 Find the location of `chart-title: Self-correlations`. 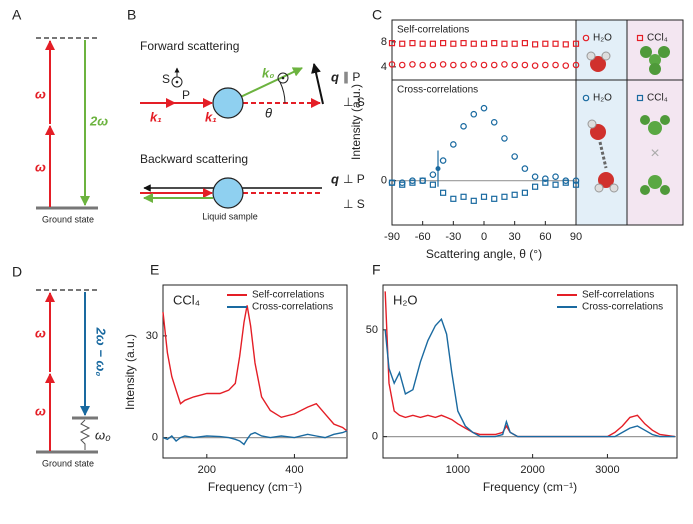

chart-title: Self-correlations is located at coordinates (433, 30).